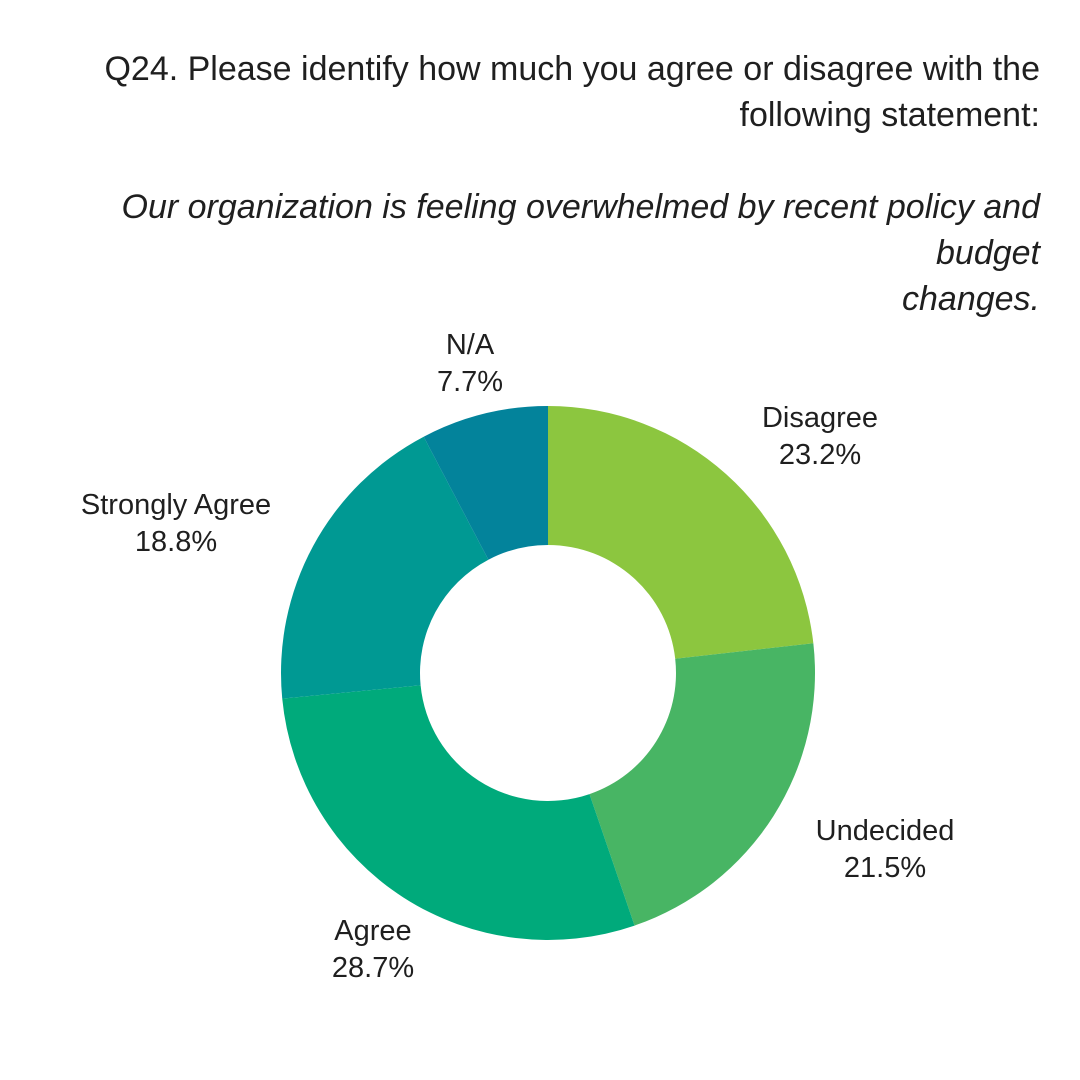  What do you see at coordinates (885, 868) in the screenshot?
I see `slice-value: 21.5%` at bounding box center [885, 868].